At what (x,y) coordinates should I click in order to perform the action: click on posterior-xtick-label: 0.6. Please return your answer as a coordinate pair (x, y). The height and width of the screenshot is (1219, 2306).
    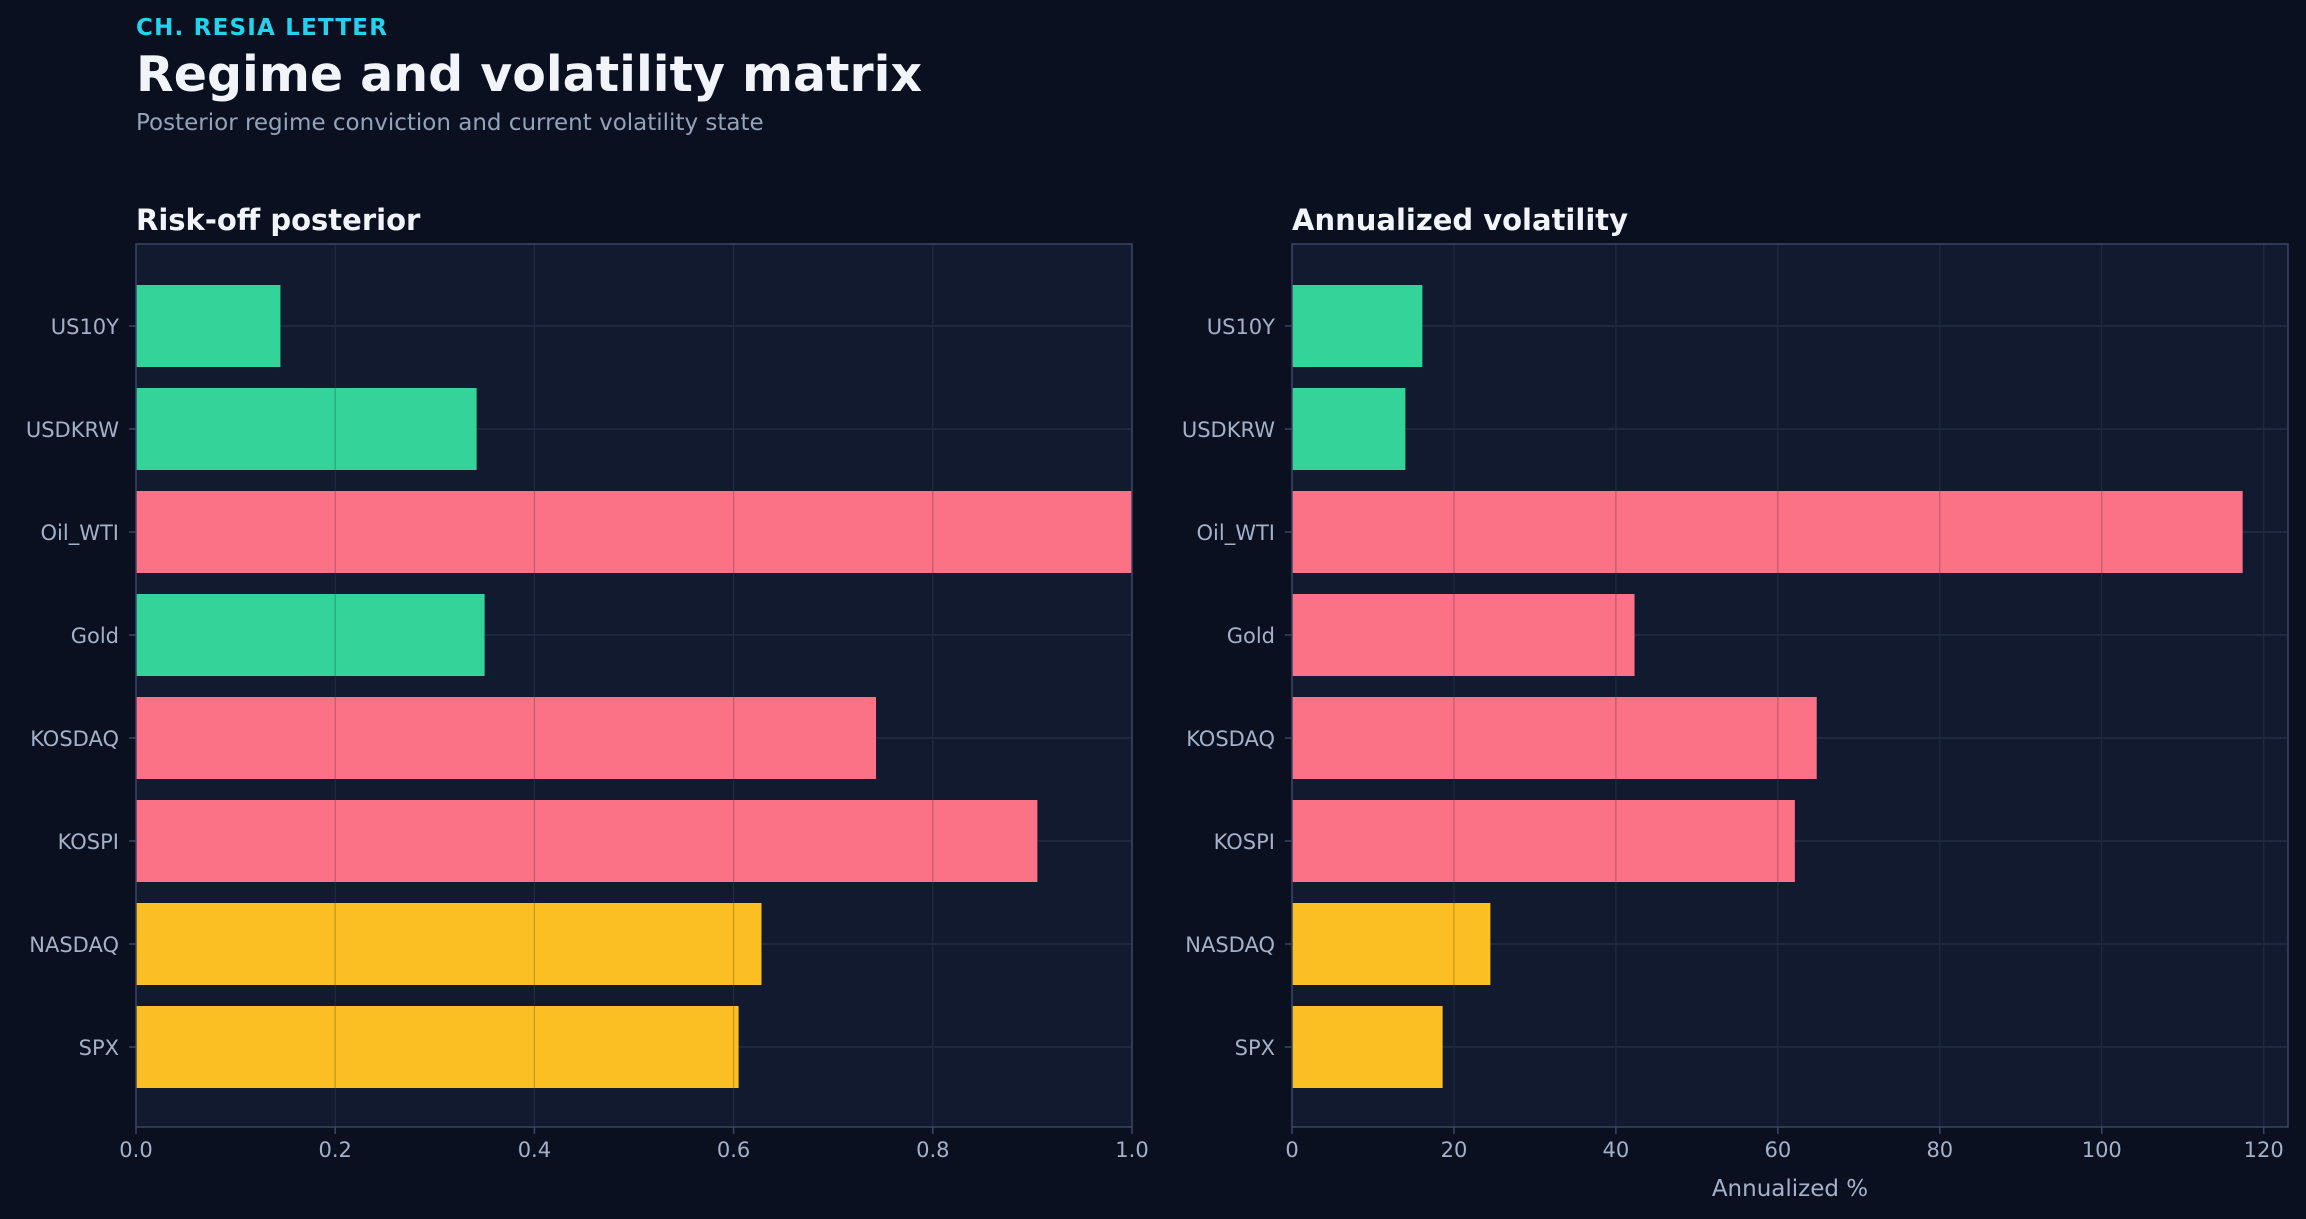
    Looking at the image, I should click on (733, 1150).